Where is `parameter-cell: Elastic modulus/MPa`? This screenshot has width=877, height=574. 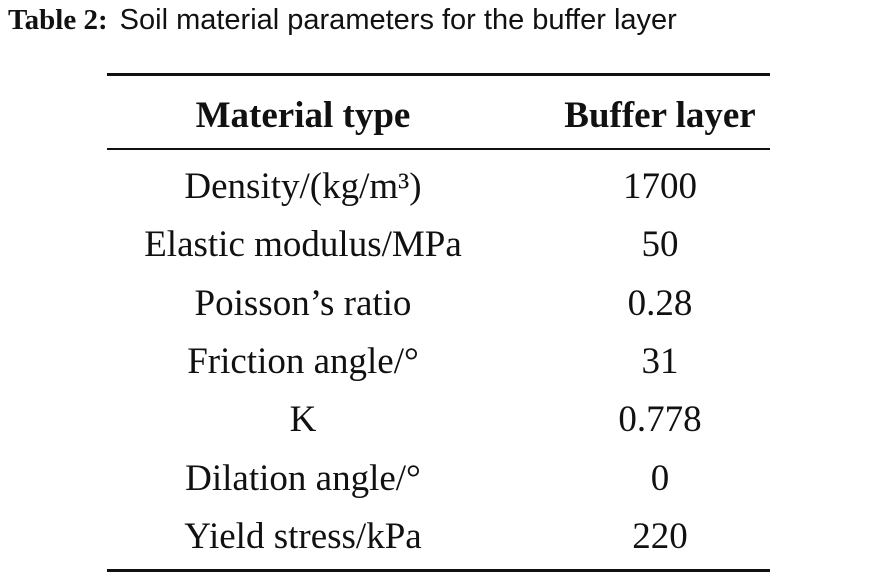
parameter-cell: Elastic modulus/MPa is located at coordinates (303, 245).